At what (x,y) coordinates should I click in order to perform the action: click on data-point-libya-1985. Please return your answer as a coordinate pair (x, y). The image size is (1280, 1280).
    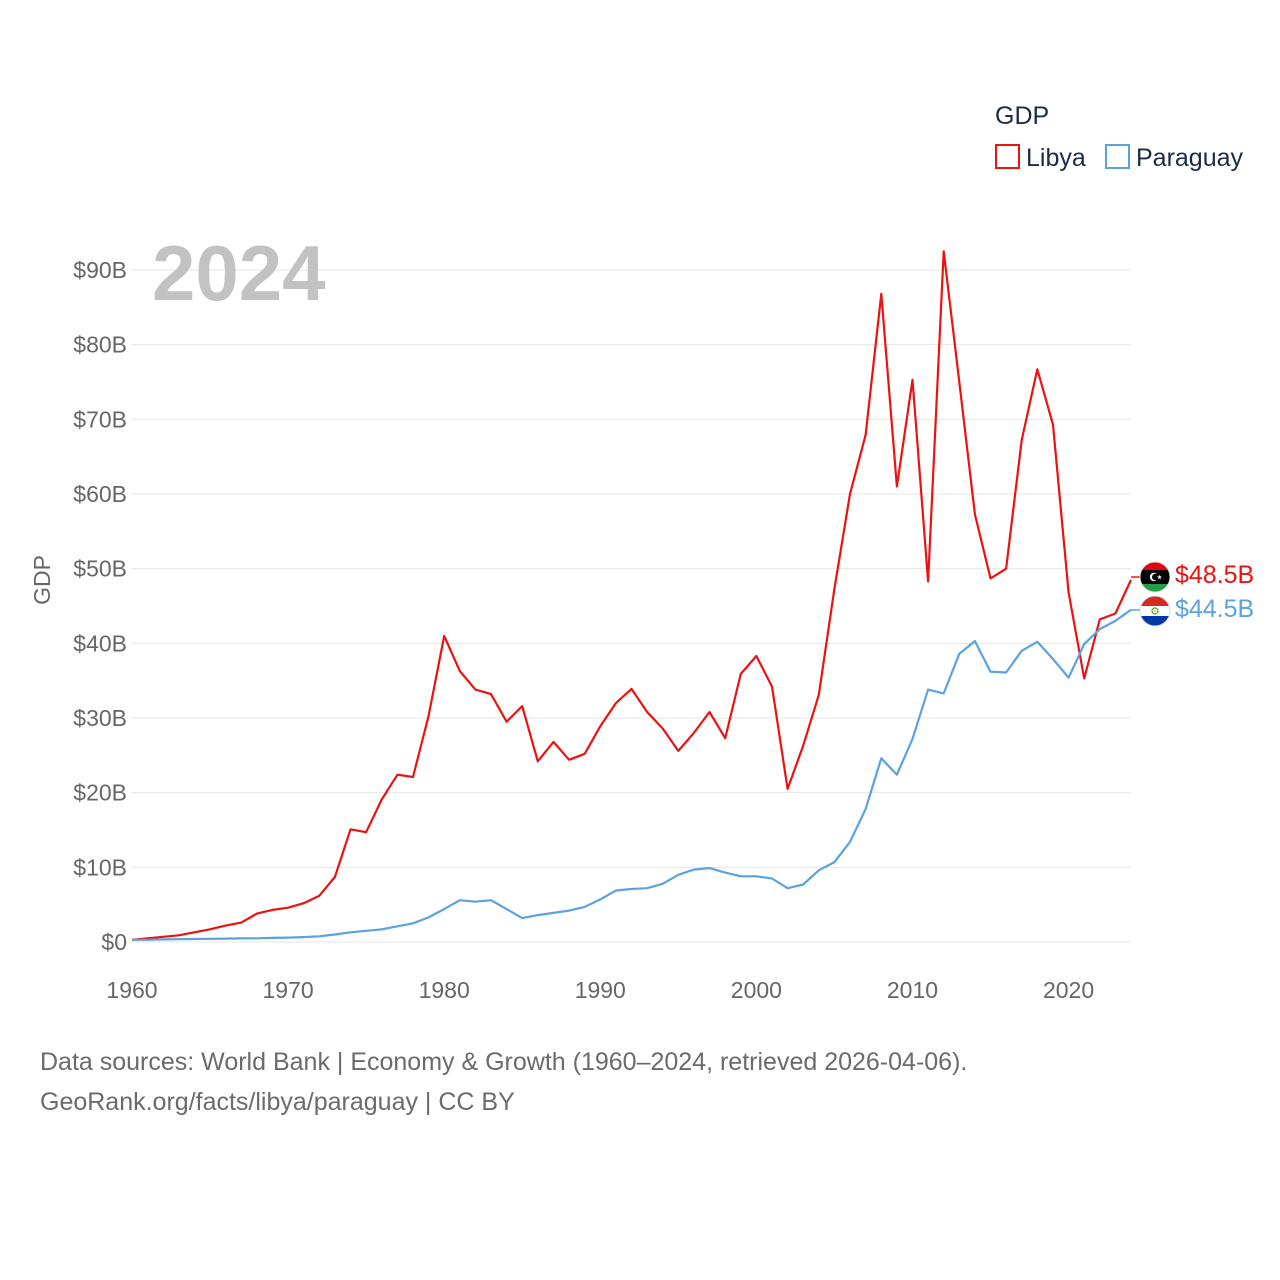
    Looking at the image, I should click on (522, 706).